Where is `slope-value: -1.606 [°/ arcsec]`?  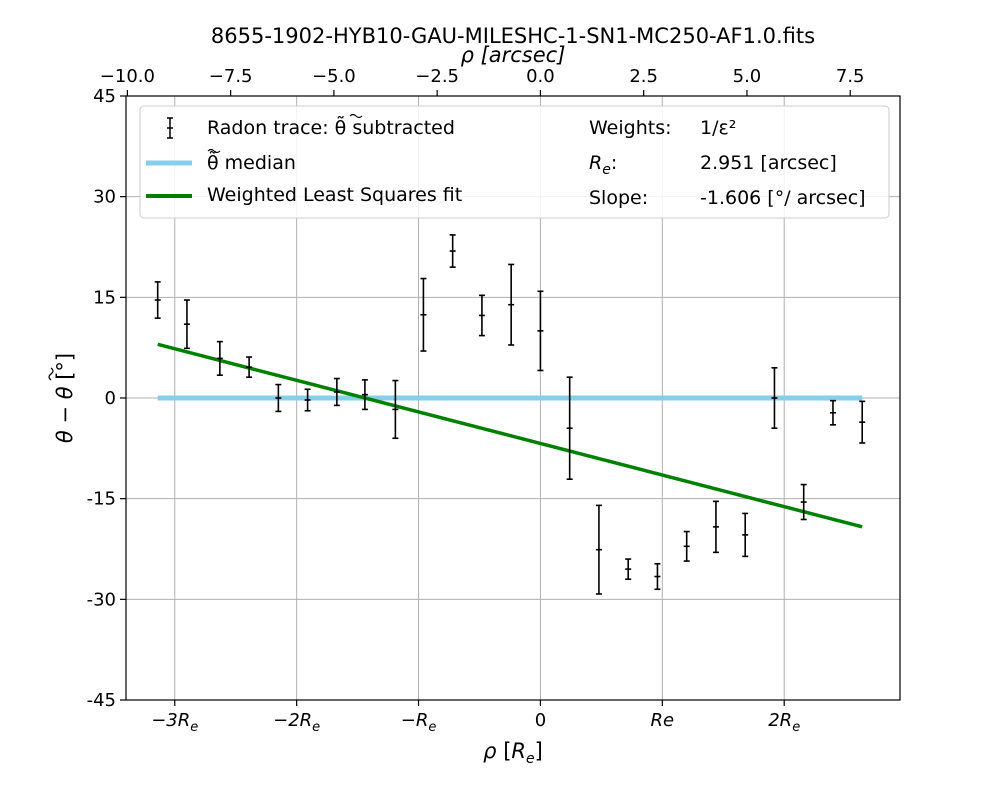
slope-value: -1.606 [°/ arcsec] is located at coordinates (783, 198).